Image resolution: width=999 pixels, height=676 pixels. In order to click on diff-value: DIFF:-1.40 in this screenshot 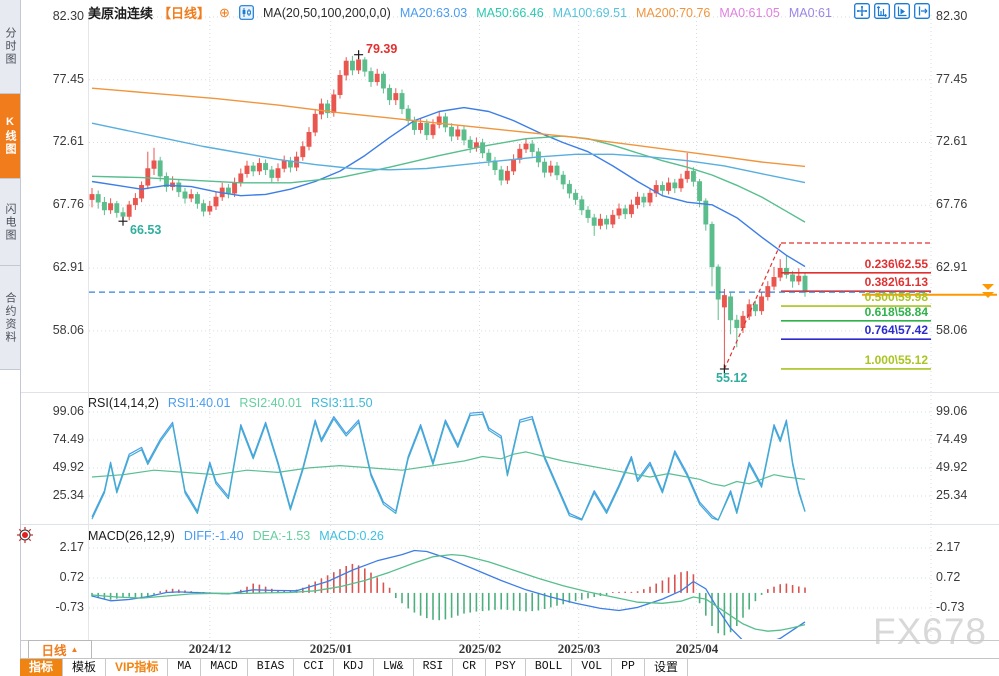, I will do `click(213, 536)`.